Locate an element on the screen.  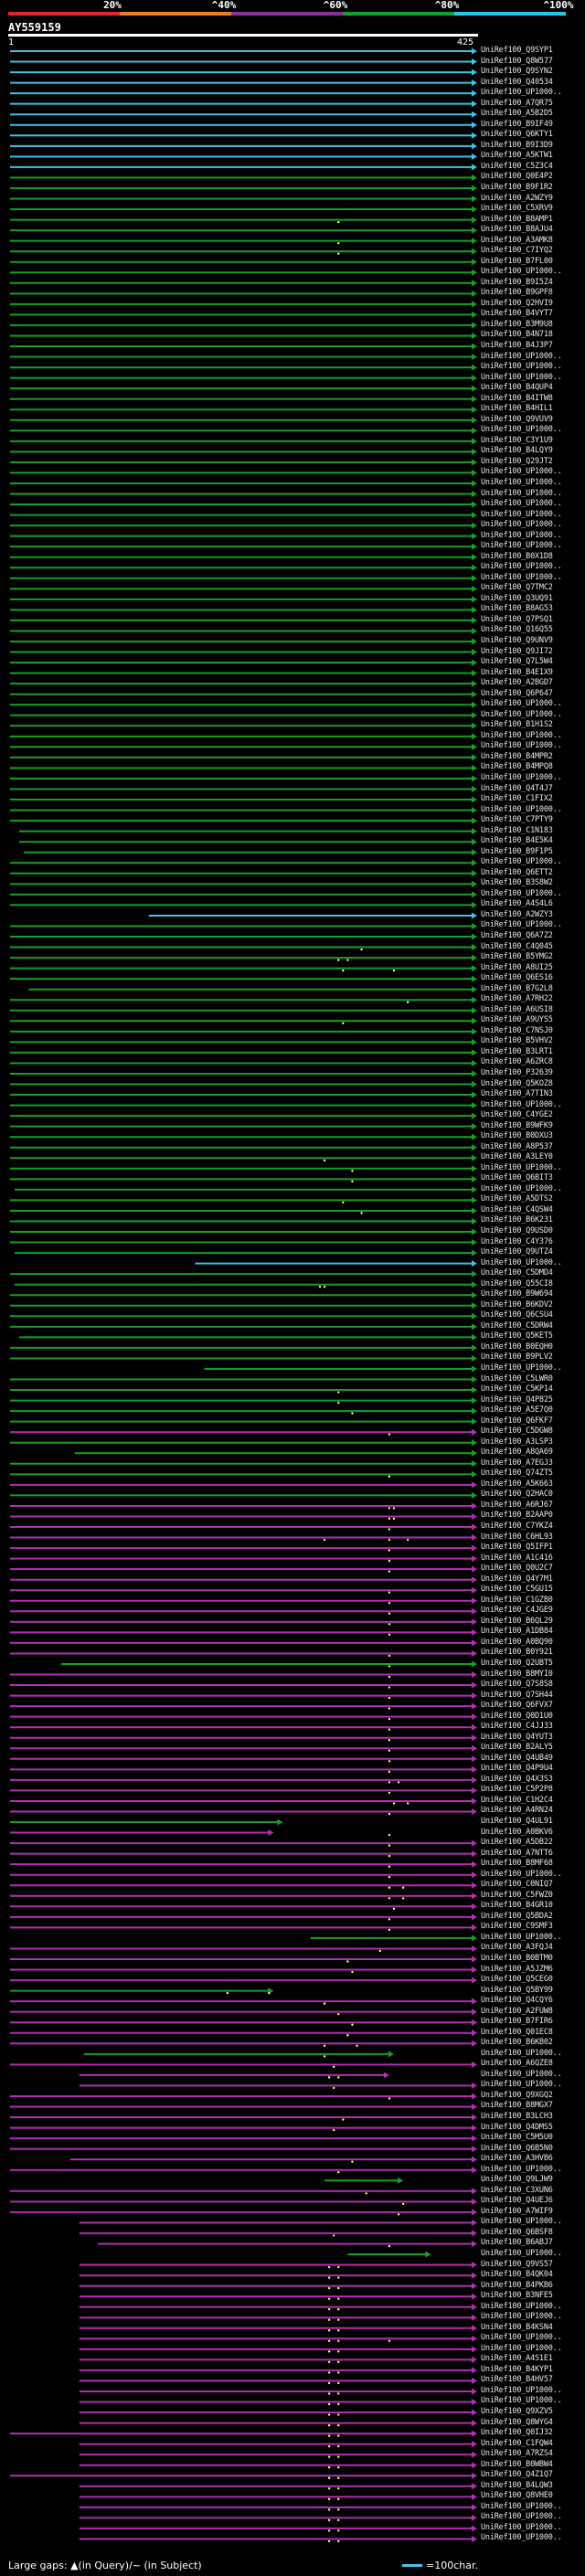
hit-label: UniRef100_Q5BY99 is located at coordinates (517, 1990).